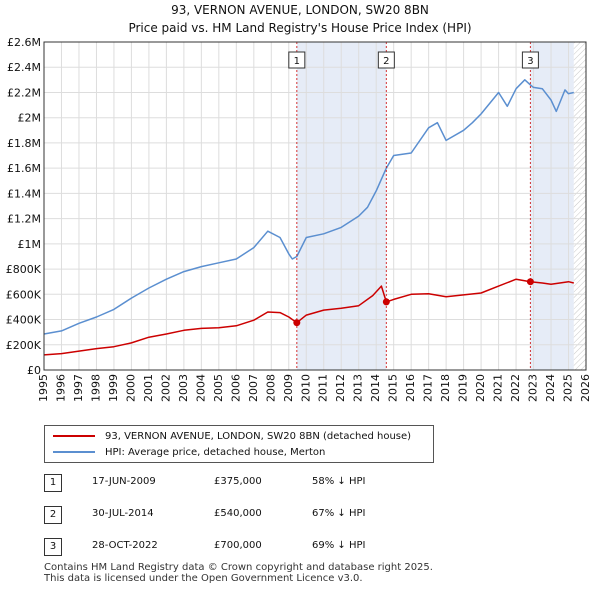 Image resolution: width=600 pixels, height=590 pixels. I want to click on x-tick-label: 2003, so click(183, 388).